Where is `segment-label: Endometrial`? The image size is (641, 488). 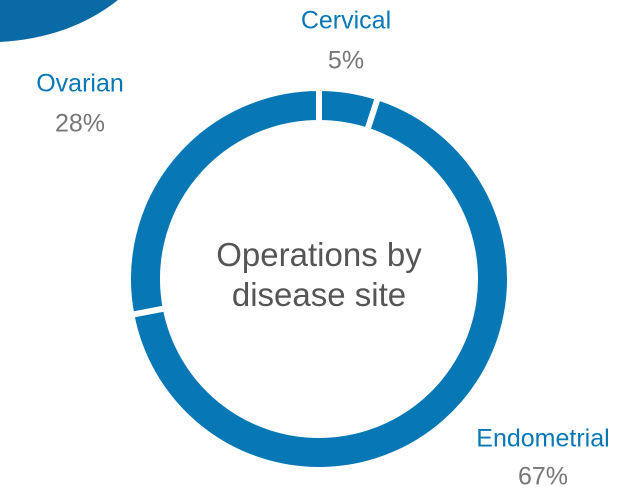 segment-label: Endometrial is located at coordinates (542, 439).